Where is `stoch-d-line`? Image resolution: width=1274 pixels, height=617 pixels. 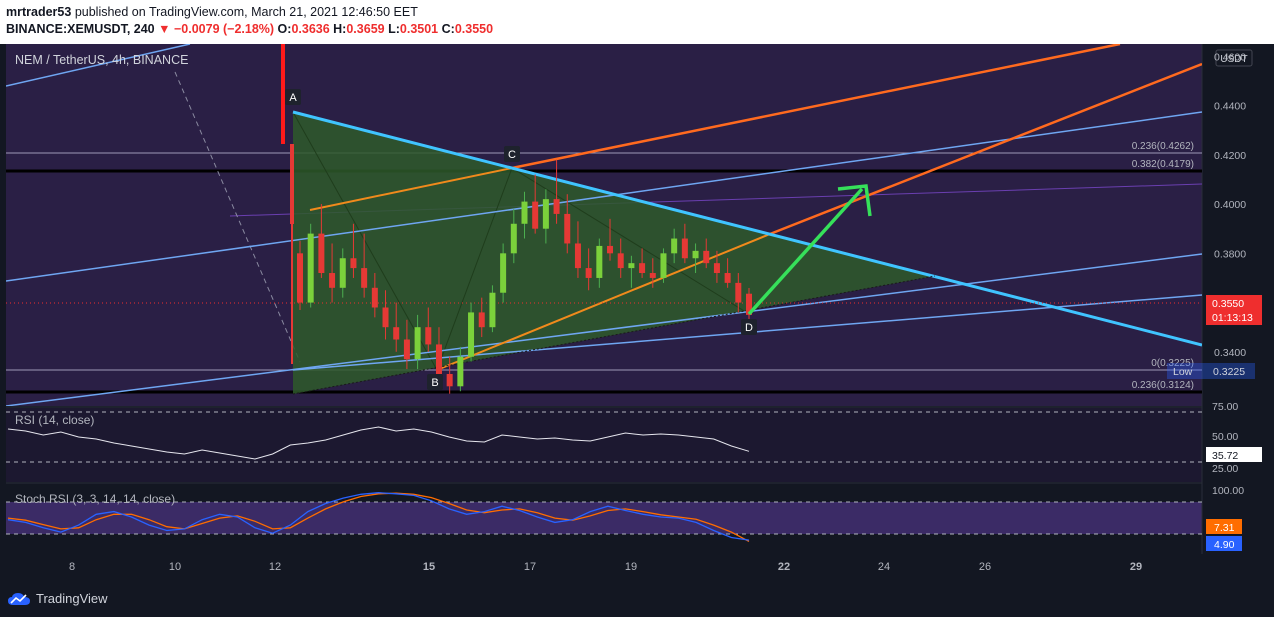
stoch-d-line is located at coordinates (378, 517).